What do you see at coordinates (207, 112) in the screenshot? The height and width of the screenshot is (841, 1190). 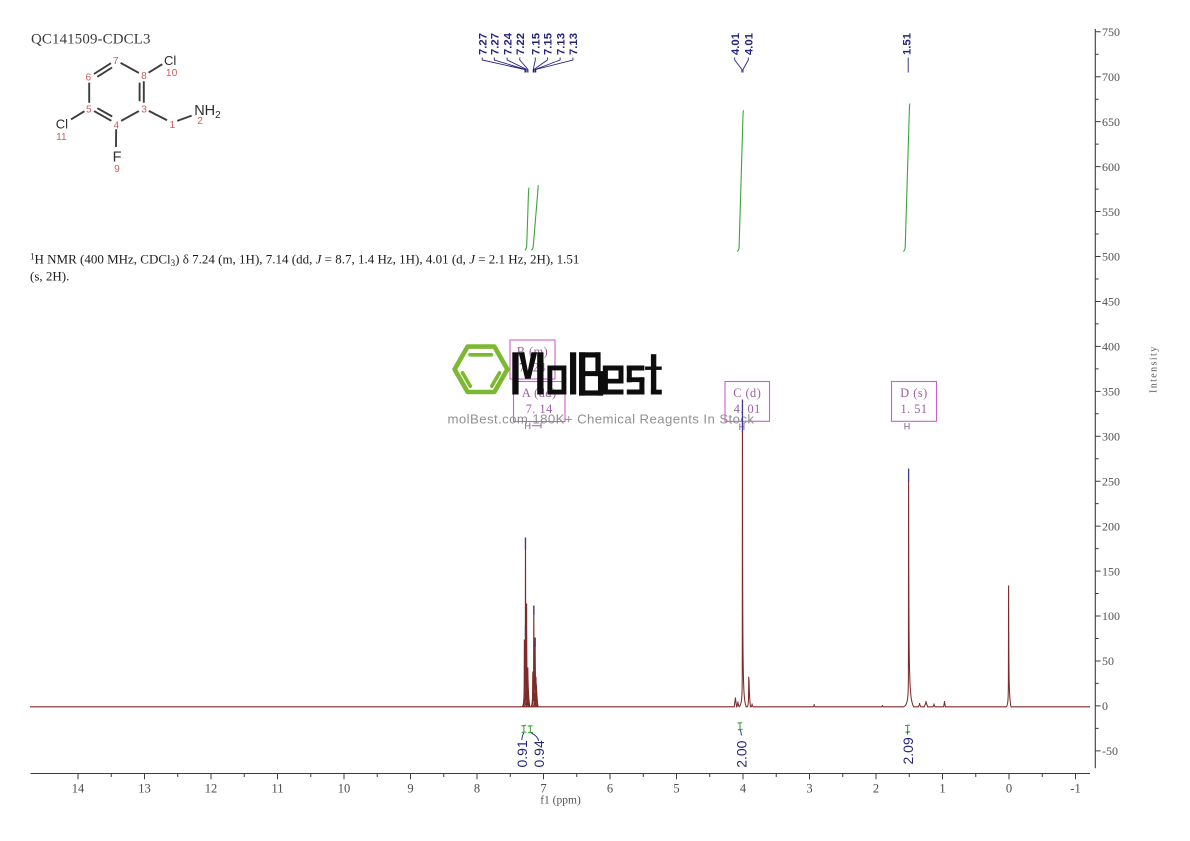 I see `svg-text: NH2` at bounding box center [207, 112].